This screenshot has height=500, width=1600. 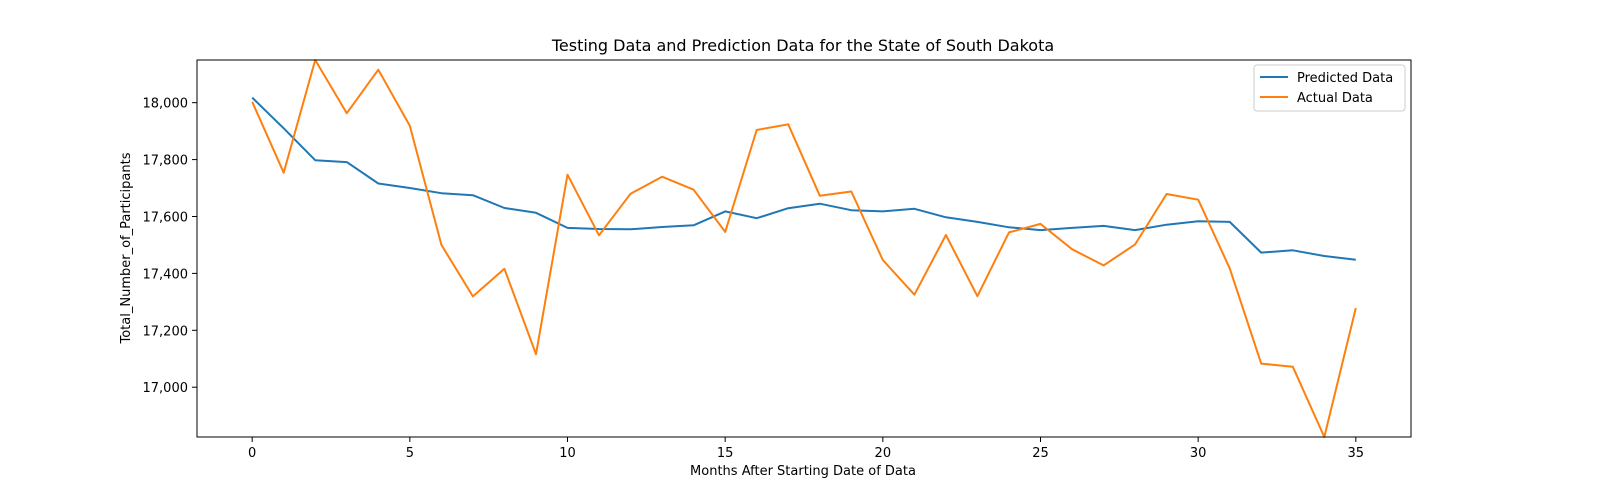 I want to click on y-tick-label: 17,800, so click(x=166, y=161).